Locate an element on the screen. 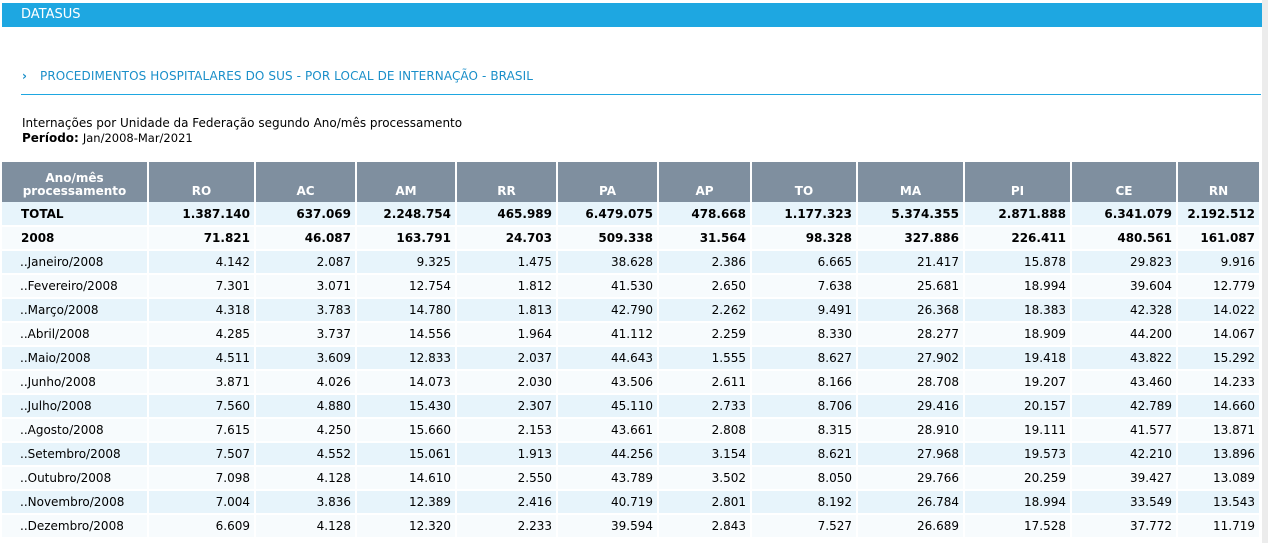 This screenshot has height=543, width=1268. column-header-ro: RO is located at coordinates (202, 182).